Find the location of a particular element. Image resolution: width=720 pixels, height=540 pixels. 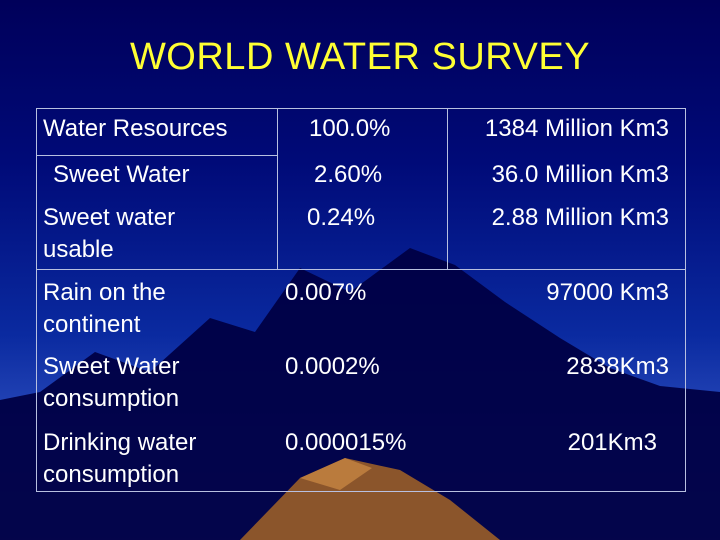

slide-title: WORLD WATER SURVEY is located at coordinates (360, 57).